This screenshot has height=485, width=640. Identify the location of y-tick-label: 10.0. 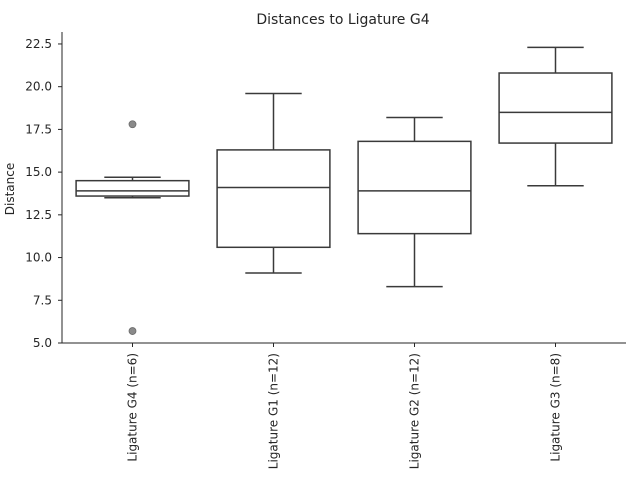
(38, 258).